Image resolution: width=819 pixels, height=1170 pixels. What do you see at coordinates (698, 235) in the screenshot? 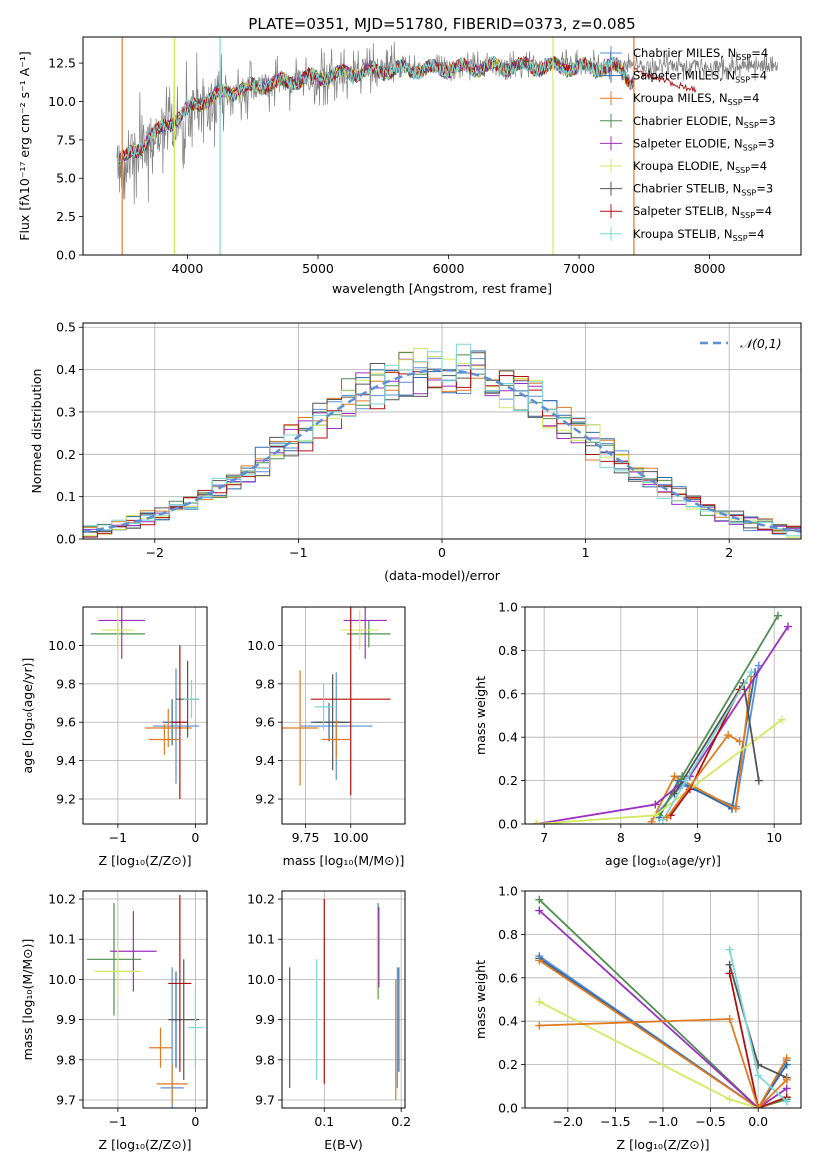
I see `legend-entry: Kroupa STELIB, NSSP=4` at bounding box center [698, 235].